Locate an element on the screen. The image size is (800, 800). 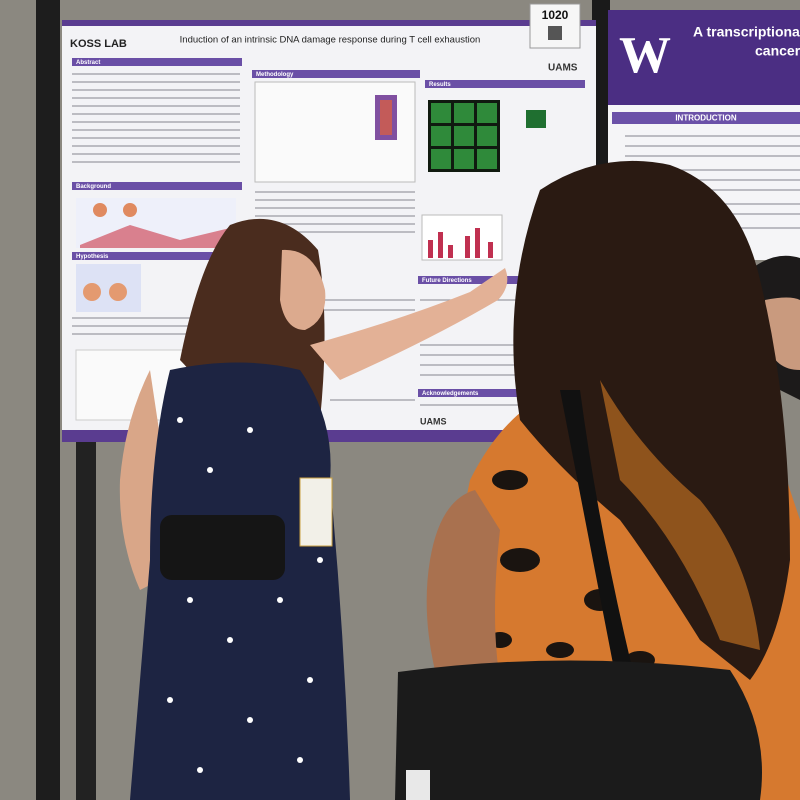
waist-bag is located at coordinates (222, 547).